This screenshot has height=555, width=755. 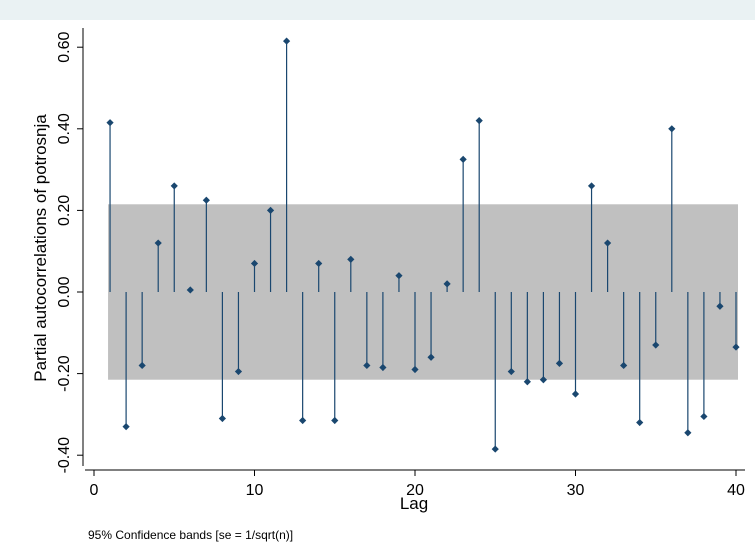 What do you see at coordinates (64, 291) in the screenshot?
I see `y-tick-label-0.00: 0.00` at bounding box center [64, 291].